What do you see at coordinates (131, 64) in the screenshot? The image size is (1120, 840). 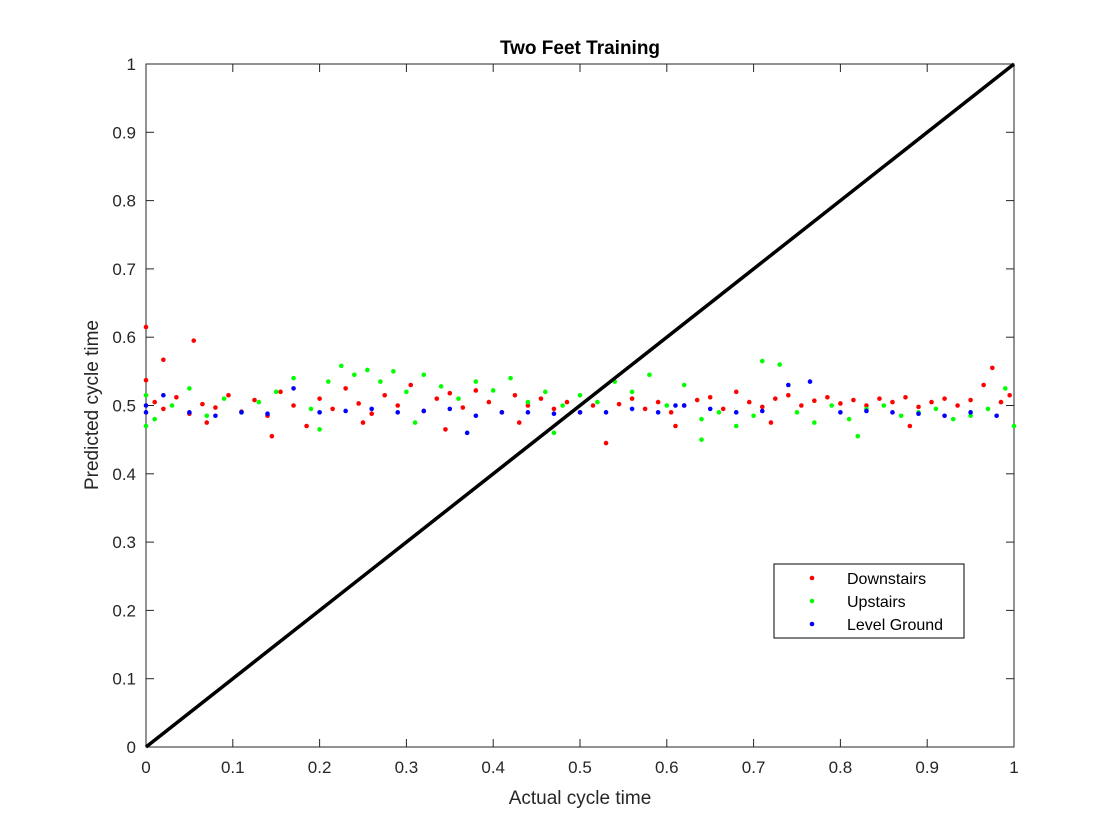 I see `y-tick-label: 1` at bounding box center [131, 64].